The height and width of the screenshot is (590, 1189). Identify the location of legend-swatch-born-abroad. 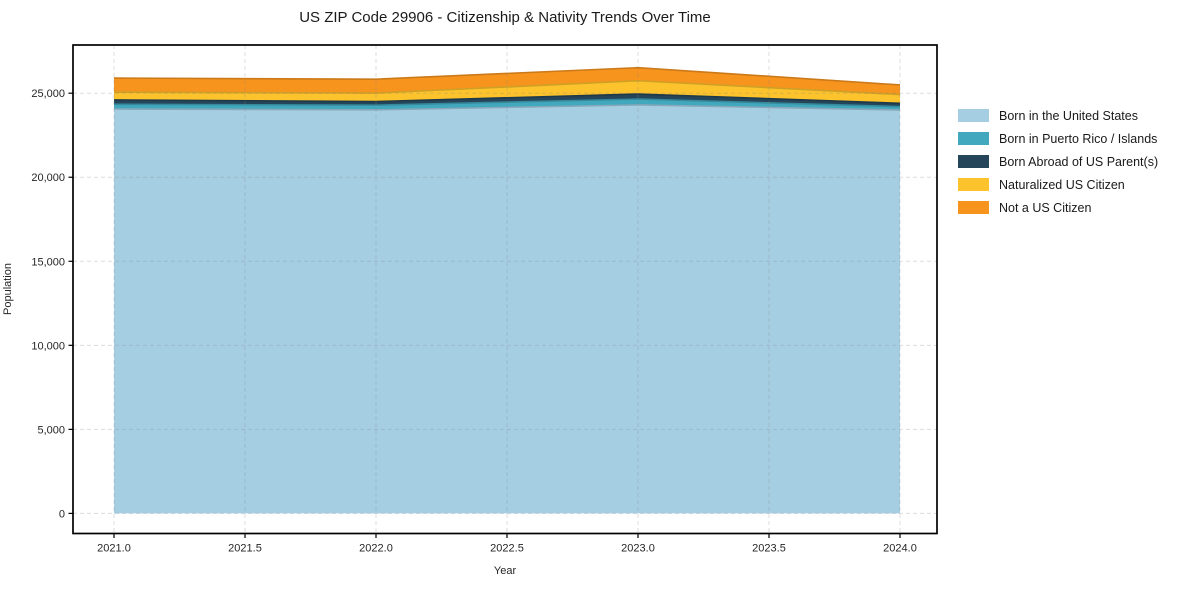
(973, 161).